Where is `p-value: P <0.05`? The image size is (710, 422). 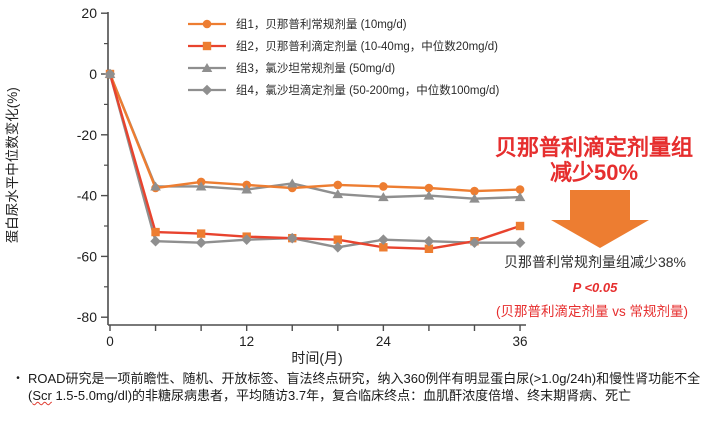 p-value: P <0.05 is located at coordinates (595, 287).